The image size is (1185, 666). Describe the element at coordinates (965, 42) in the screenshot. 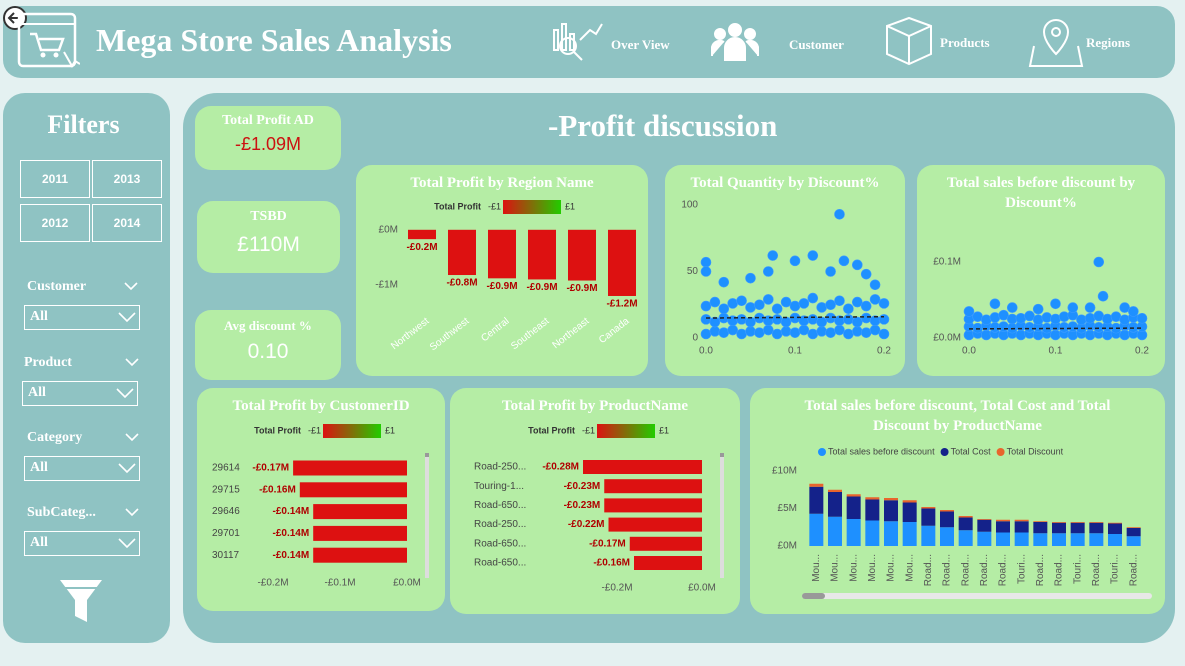

I see `nav-item: Products` at that location.